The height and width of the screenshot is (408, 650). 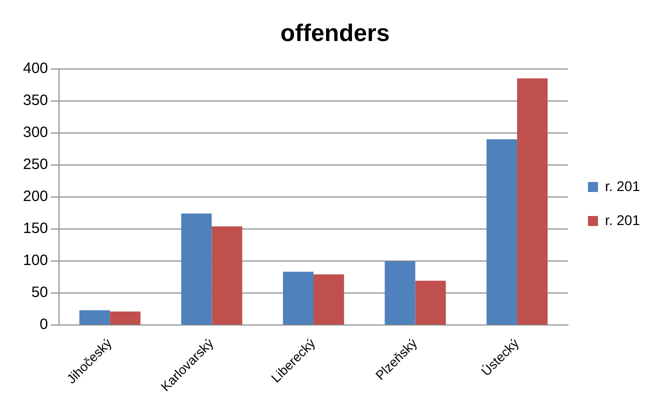 What do you see at coordinates (35, 229) in the screenshot?
I see `y-tick-label: 150` at bounding box center [35, 229].